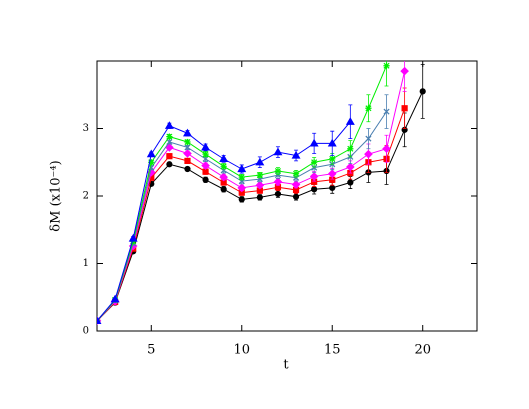 This screenshot has width=529, height=409. I want to click on y-axis-label: δM (x10⁻⁴), so click(56, 195).